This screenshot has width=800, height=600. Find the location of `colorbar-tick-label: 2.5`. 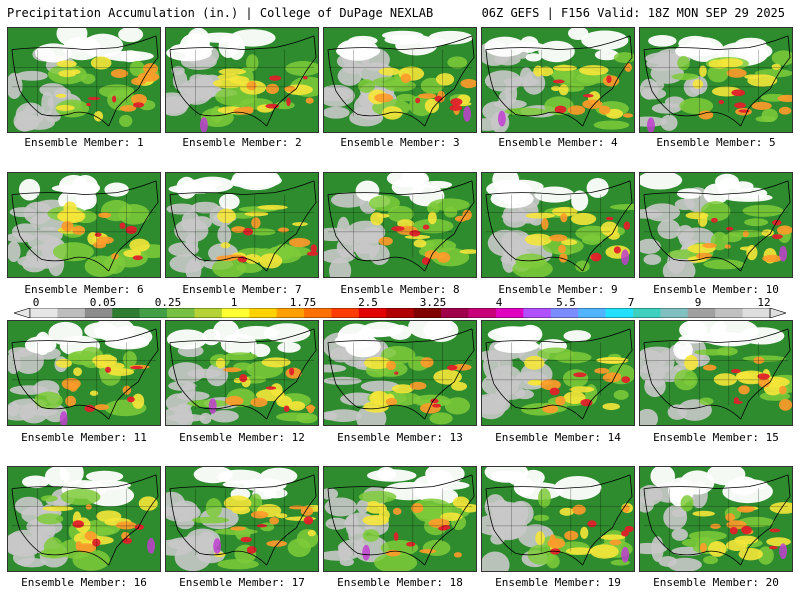

colorbar-tick-label: 2.5 is located at coordinates (368, 302).